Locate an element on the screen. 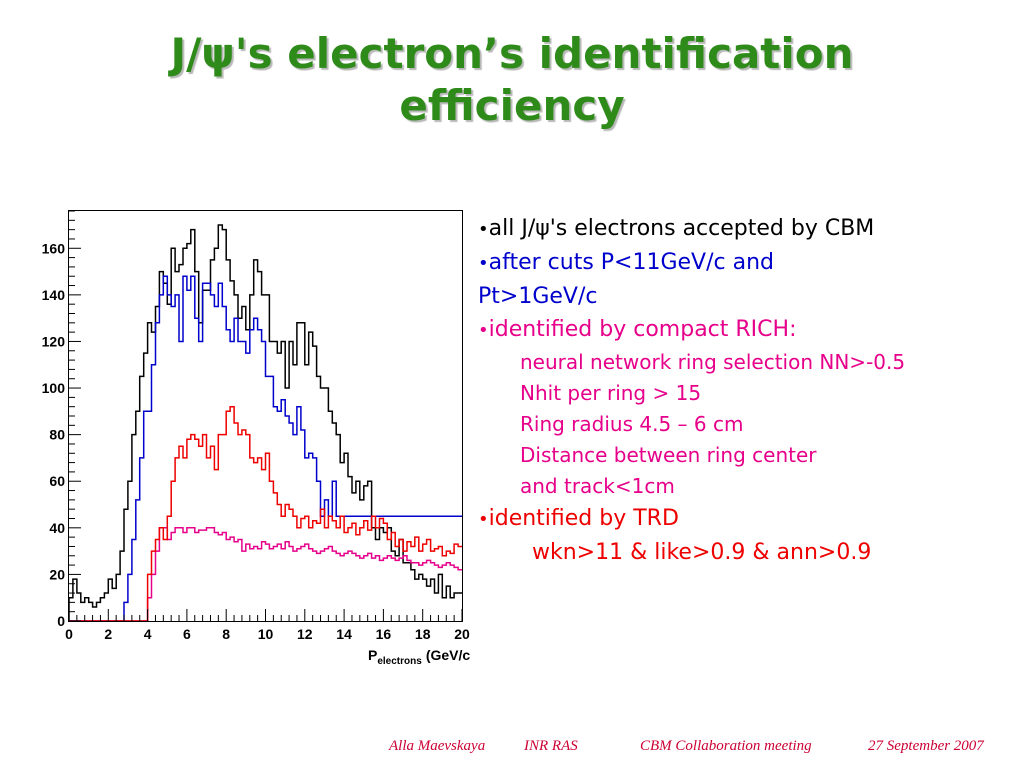 The height and width of the screenshot is (768, 1024). y-tick-label: 140 is located at coordinates (54, 295).